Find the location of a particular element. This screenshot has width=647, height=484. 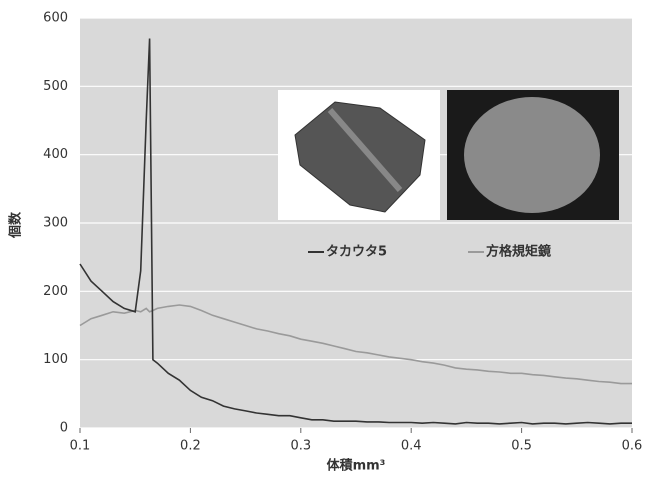

x-axis-label: 体積mm³ is located at coordinates (356, 466).